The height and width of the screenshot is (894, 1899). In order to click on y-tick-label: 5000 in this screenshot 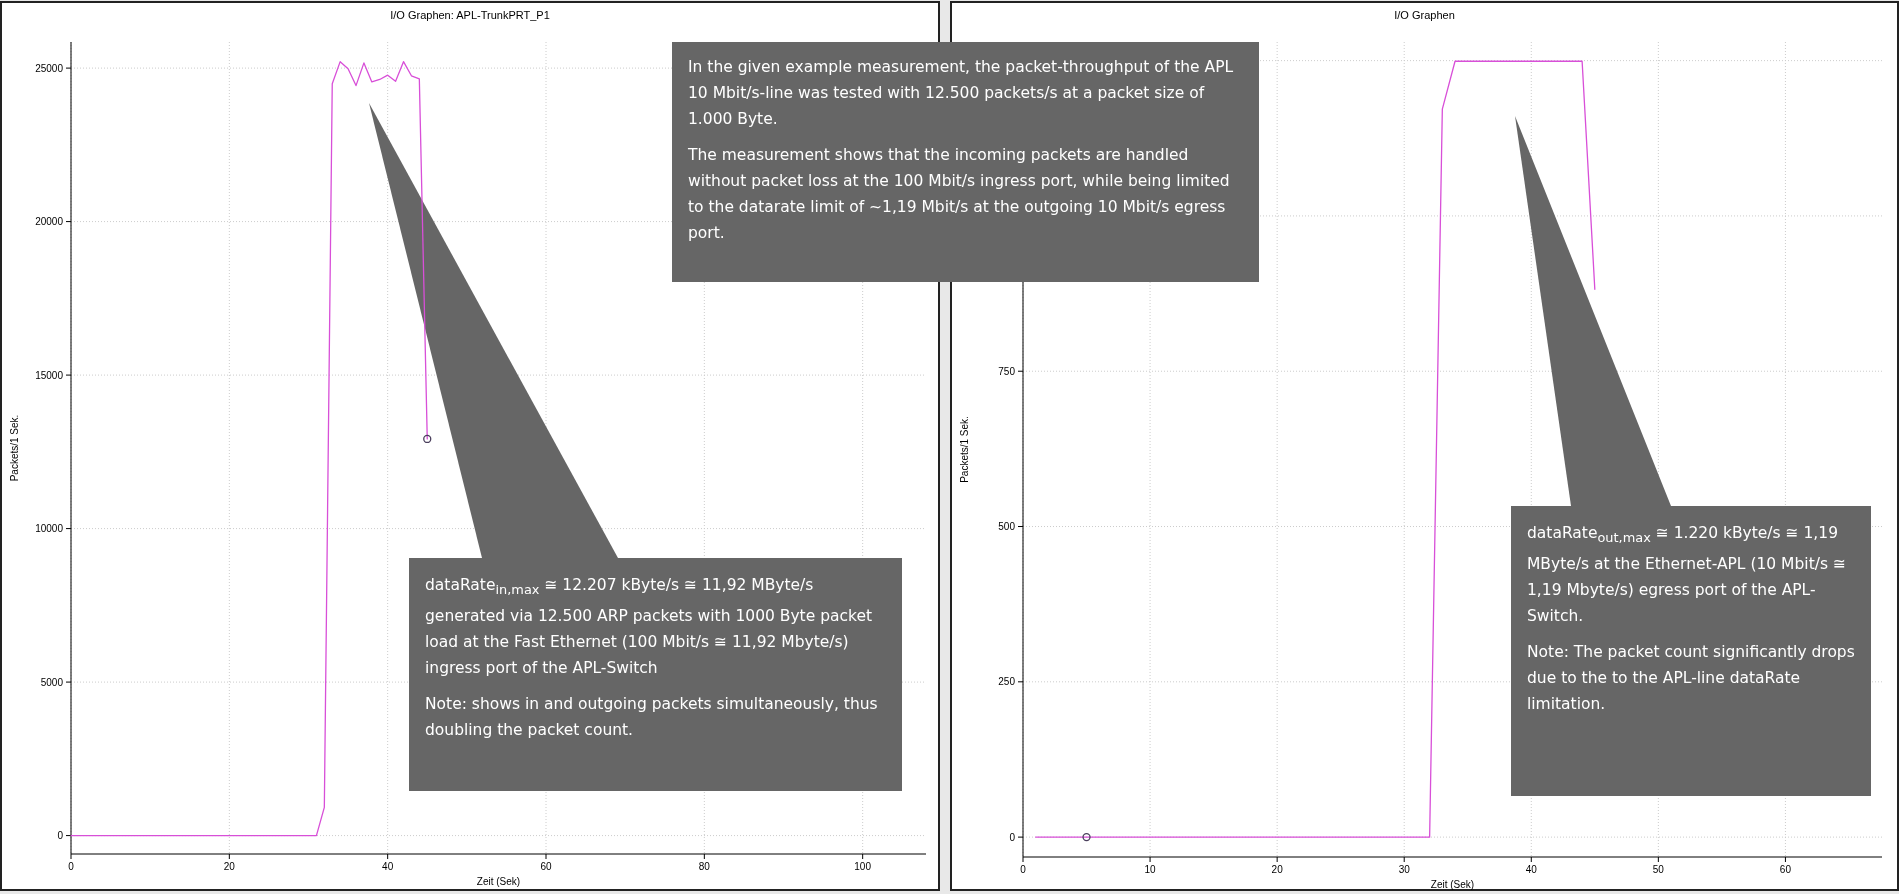, I will do `click(52, 682)`.